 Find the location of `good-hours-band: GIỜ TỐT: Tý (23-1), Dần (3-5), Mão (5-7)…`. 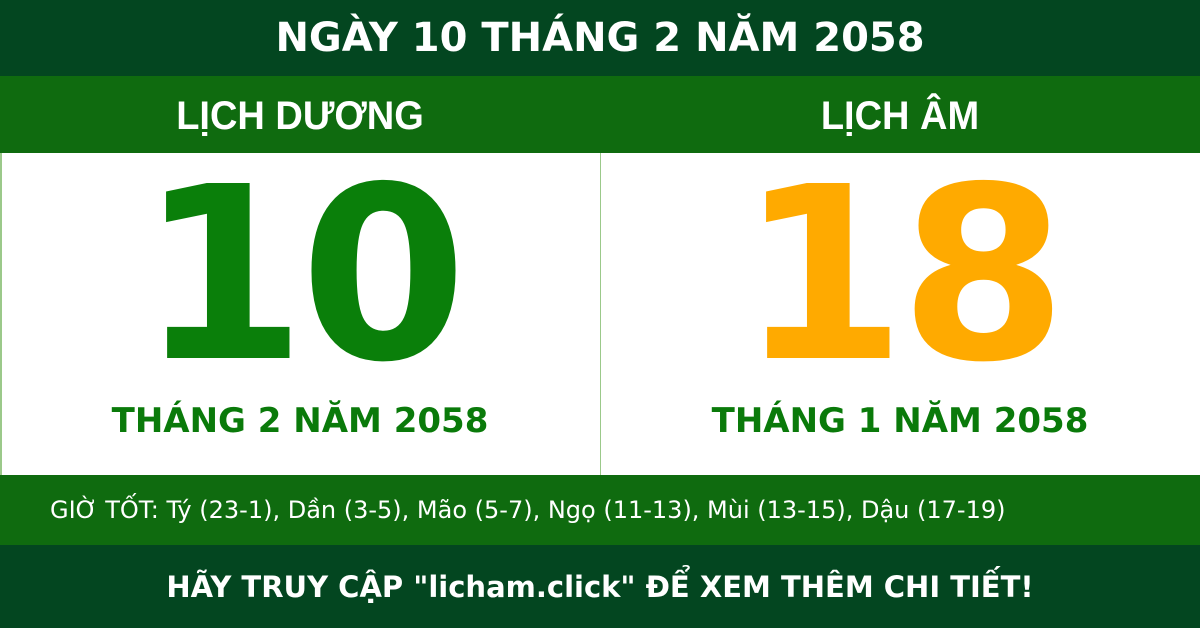

good-hours-band: GIỜ TỐT: Tý (23-1), Dần (3-5), Mão (5-7)… is located at coordinates (600, 510).